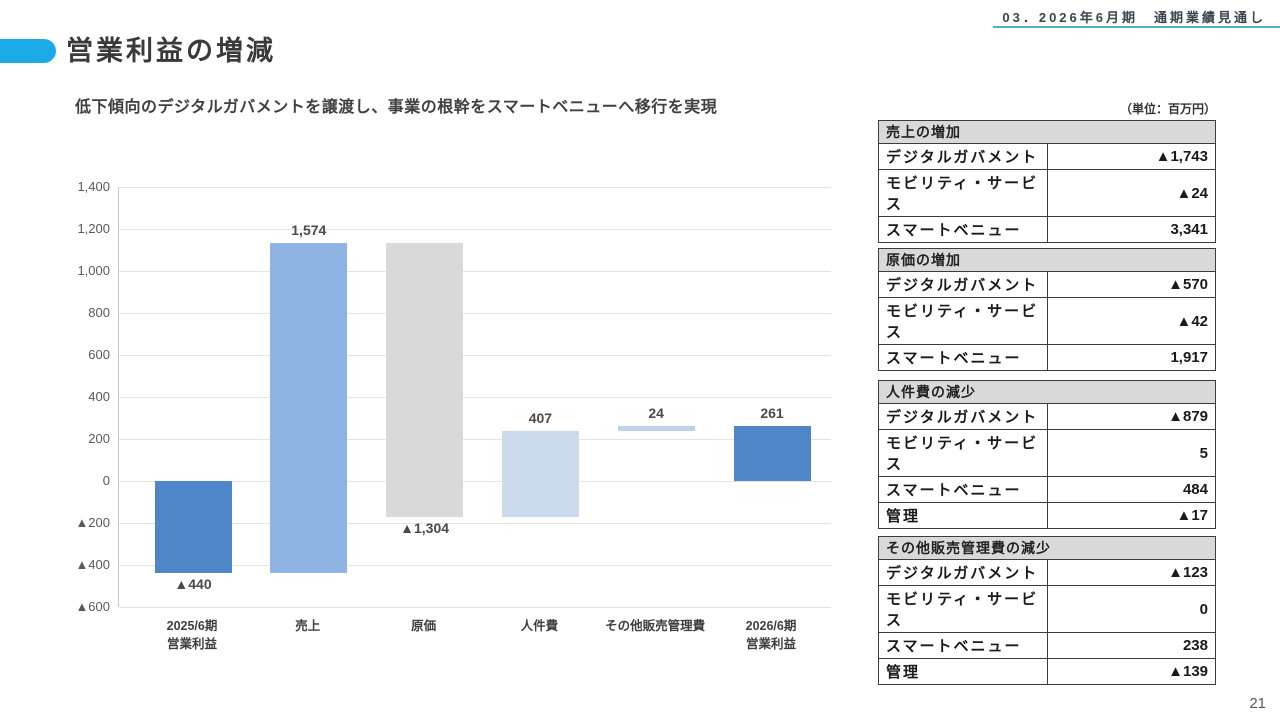 The width and height of the screenshot is (1280, 720). Describe the element at coordinates (1131, 572) in the screenshot. I see `table-cell-value: ▲123` at that location.